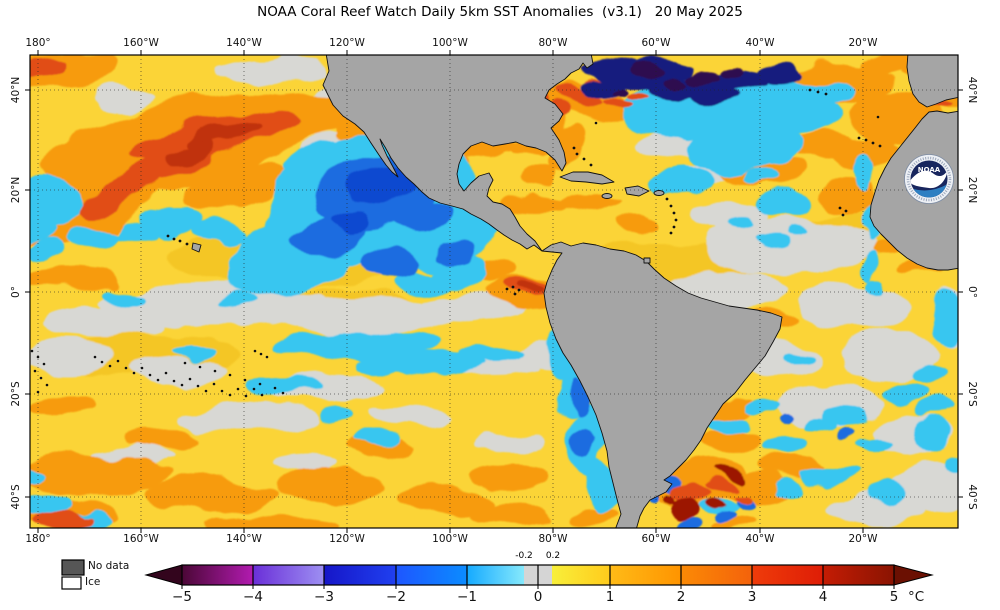 The height and width of the screenshot is (610, 1000). What do you see at coordinates (553, 539) in the screenshot?
I see `lon-label-bottom: 80°W` at bounding box center [553, 539].